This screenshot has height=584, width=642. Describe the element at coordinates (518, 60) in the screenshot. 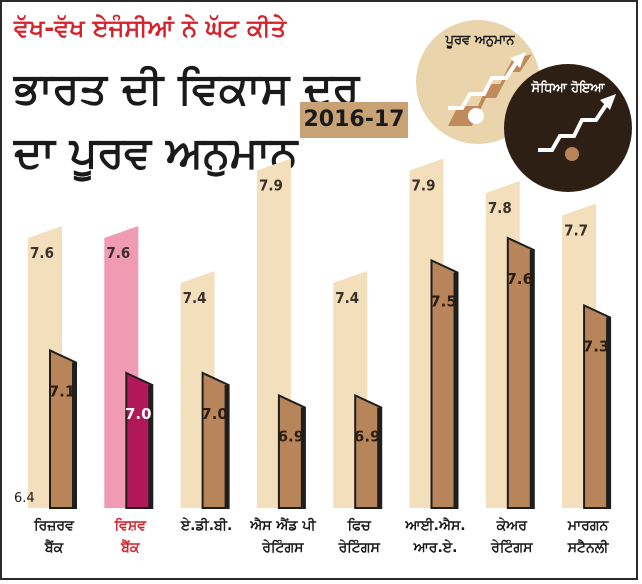

I see `legend-forecast-arrowhead-icon` at that location.